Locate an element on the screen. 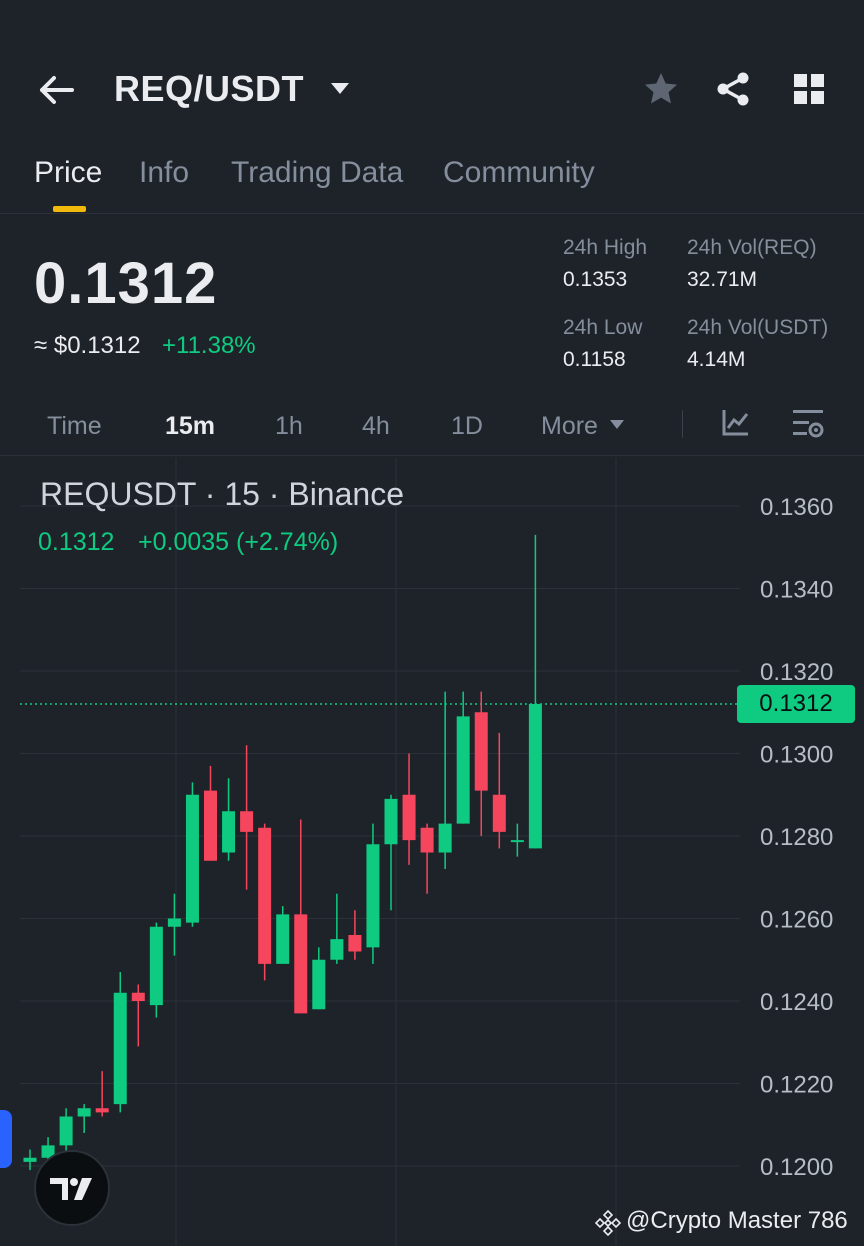 The height and width of the screenshot is (1246, 864). y-tick-label: 0.1200 is located at coordinates (796, 1167).